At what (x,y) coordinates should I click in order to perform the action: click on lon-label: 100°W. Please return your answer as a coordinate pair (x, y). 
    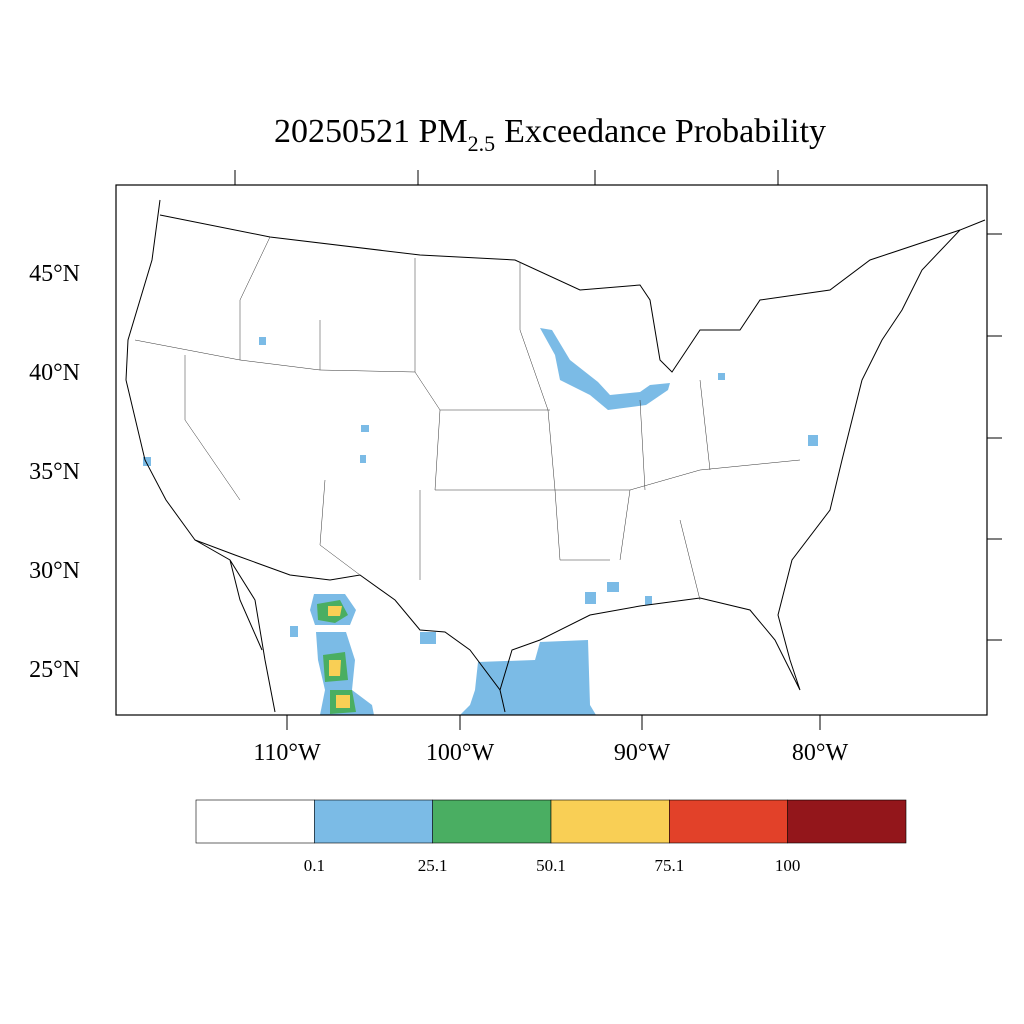
    Looking at the image, I should click on (460, 753).